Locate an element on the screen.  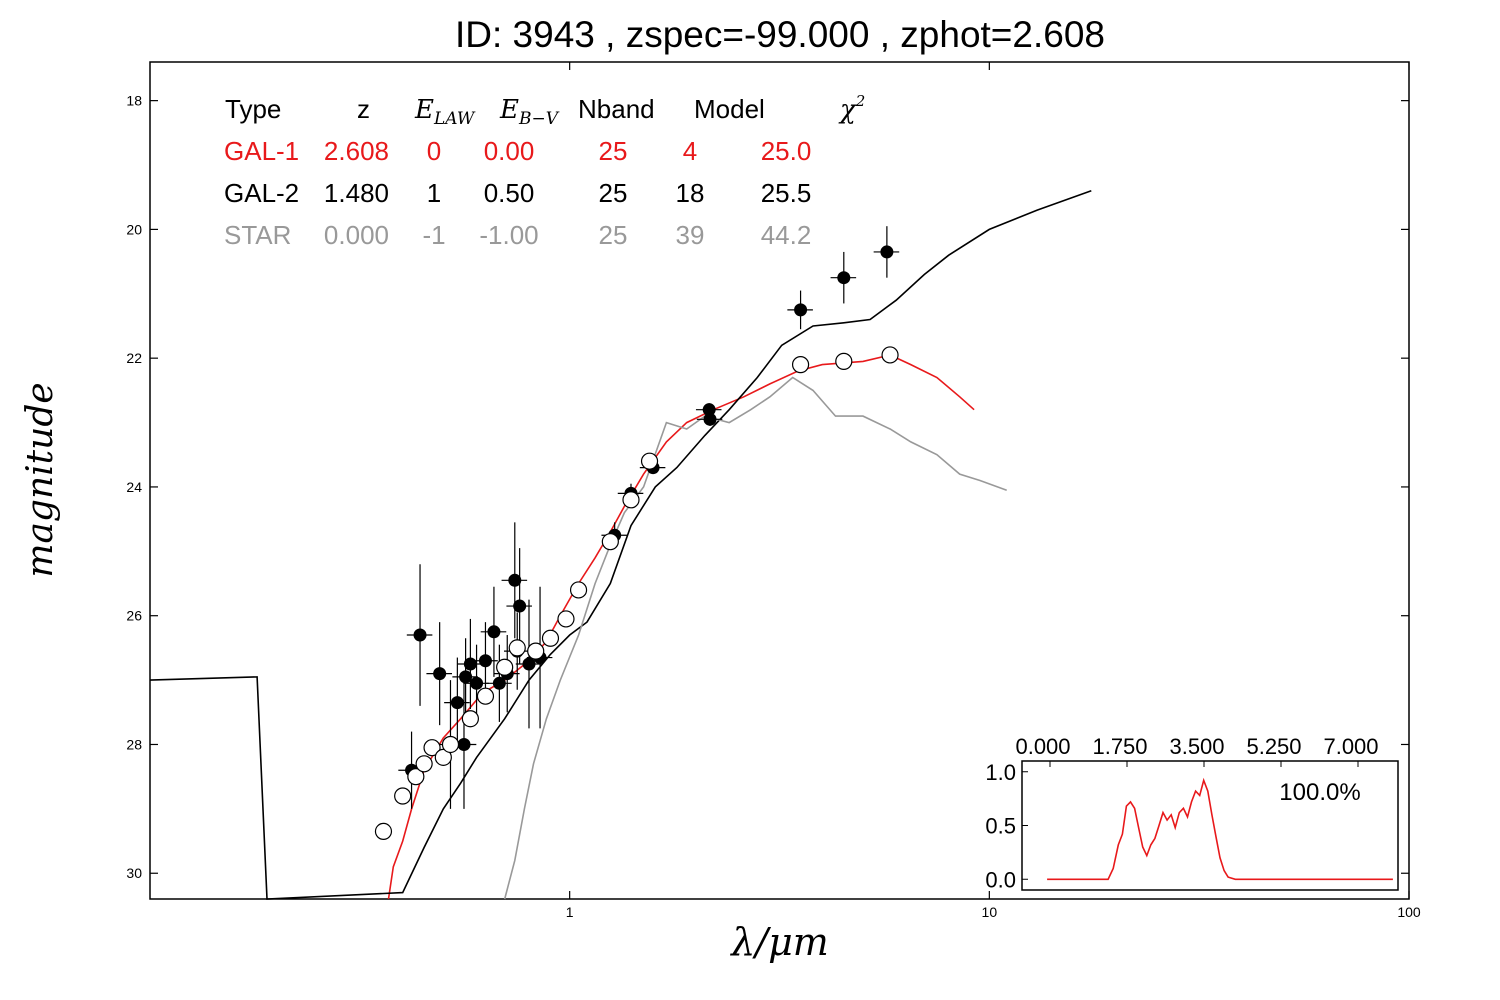
table-header-ebv: EB−V is located at coordinates (529, 112).